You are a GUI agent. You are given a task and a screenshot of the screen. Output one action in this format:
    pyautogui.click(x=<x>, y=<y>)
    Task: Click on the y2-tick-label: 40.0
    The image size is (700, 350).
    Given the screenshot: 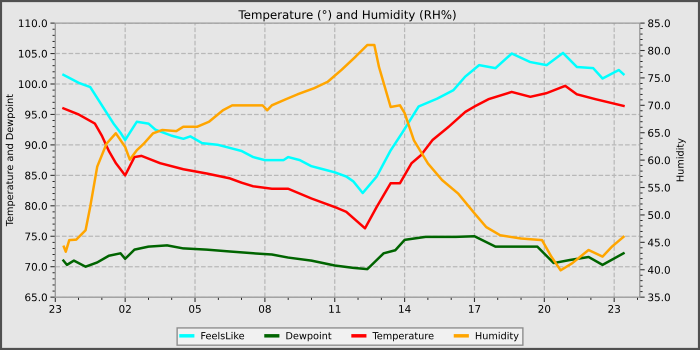 What is the action you would take?
    pyautogui.click(x=659, y=270)
    